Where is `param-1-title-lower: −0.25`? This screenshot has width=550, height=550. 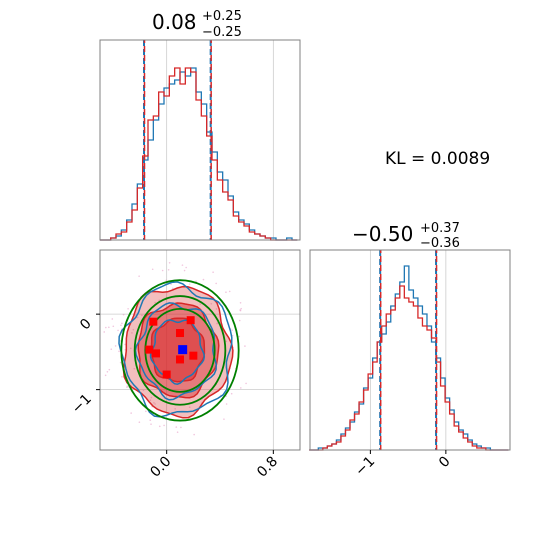 param-1-title-lower: −0.25 is located at coordinates (222, 32).